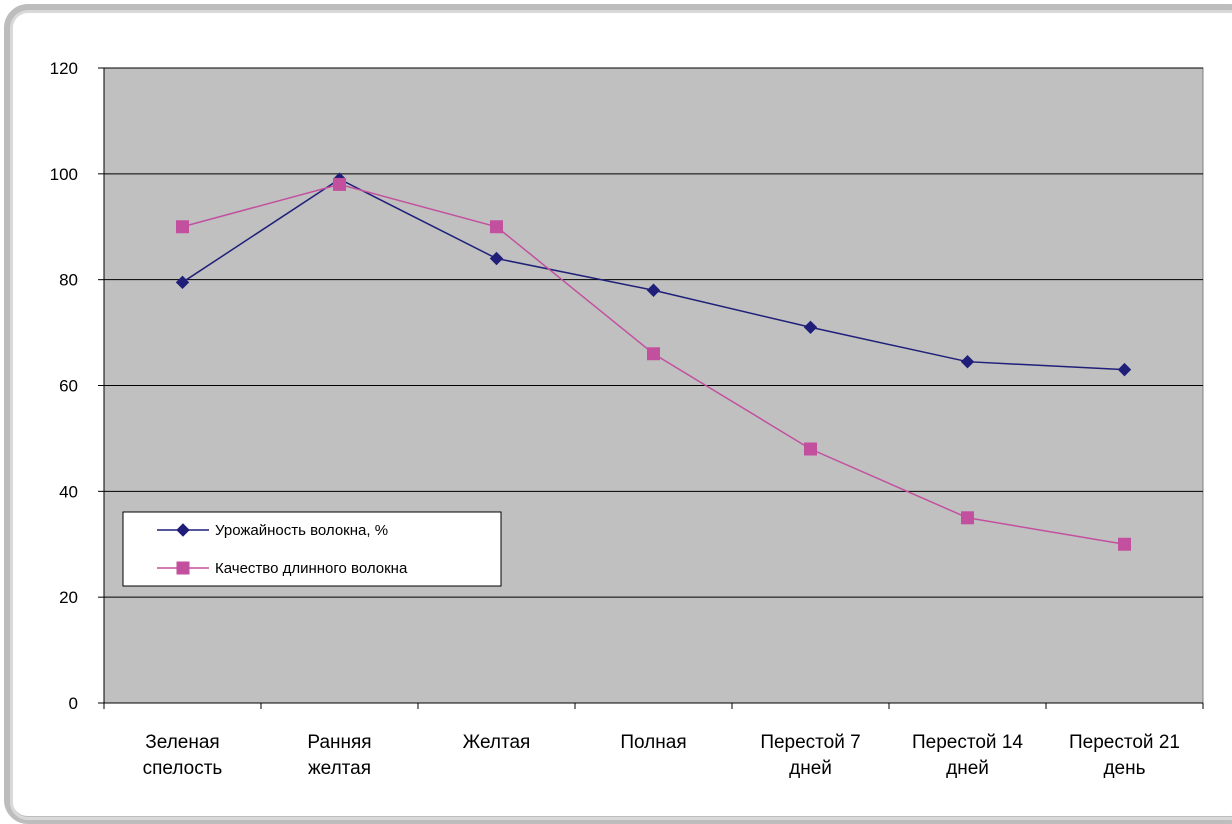 The width and height of the screenshot is (1232, 824). I want to click on x-tick-label: Желтая, so click(497, 742).